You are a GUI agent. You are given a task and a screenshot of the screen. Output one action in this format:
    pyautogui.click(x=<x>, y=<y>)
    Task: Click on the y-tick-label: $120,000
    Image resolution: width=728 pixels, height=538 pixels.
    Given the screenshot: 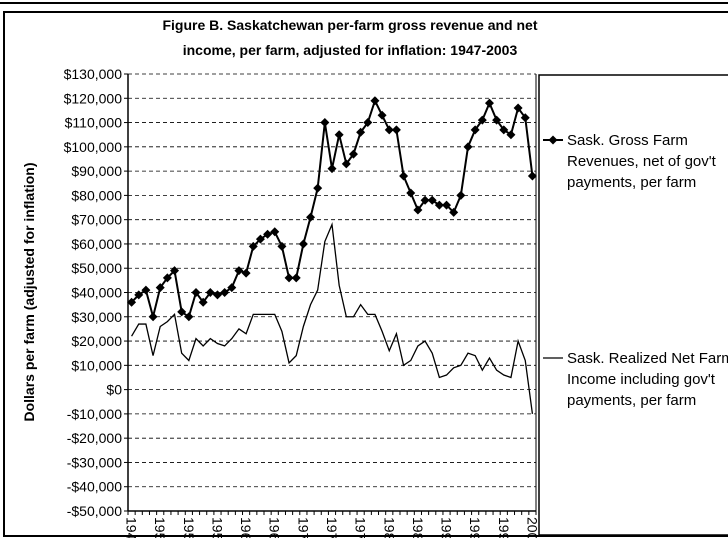 What is the action you would take?
    pyautogui.click(x=93, y=98)
    